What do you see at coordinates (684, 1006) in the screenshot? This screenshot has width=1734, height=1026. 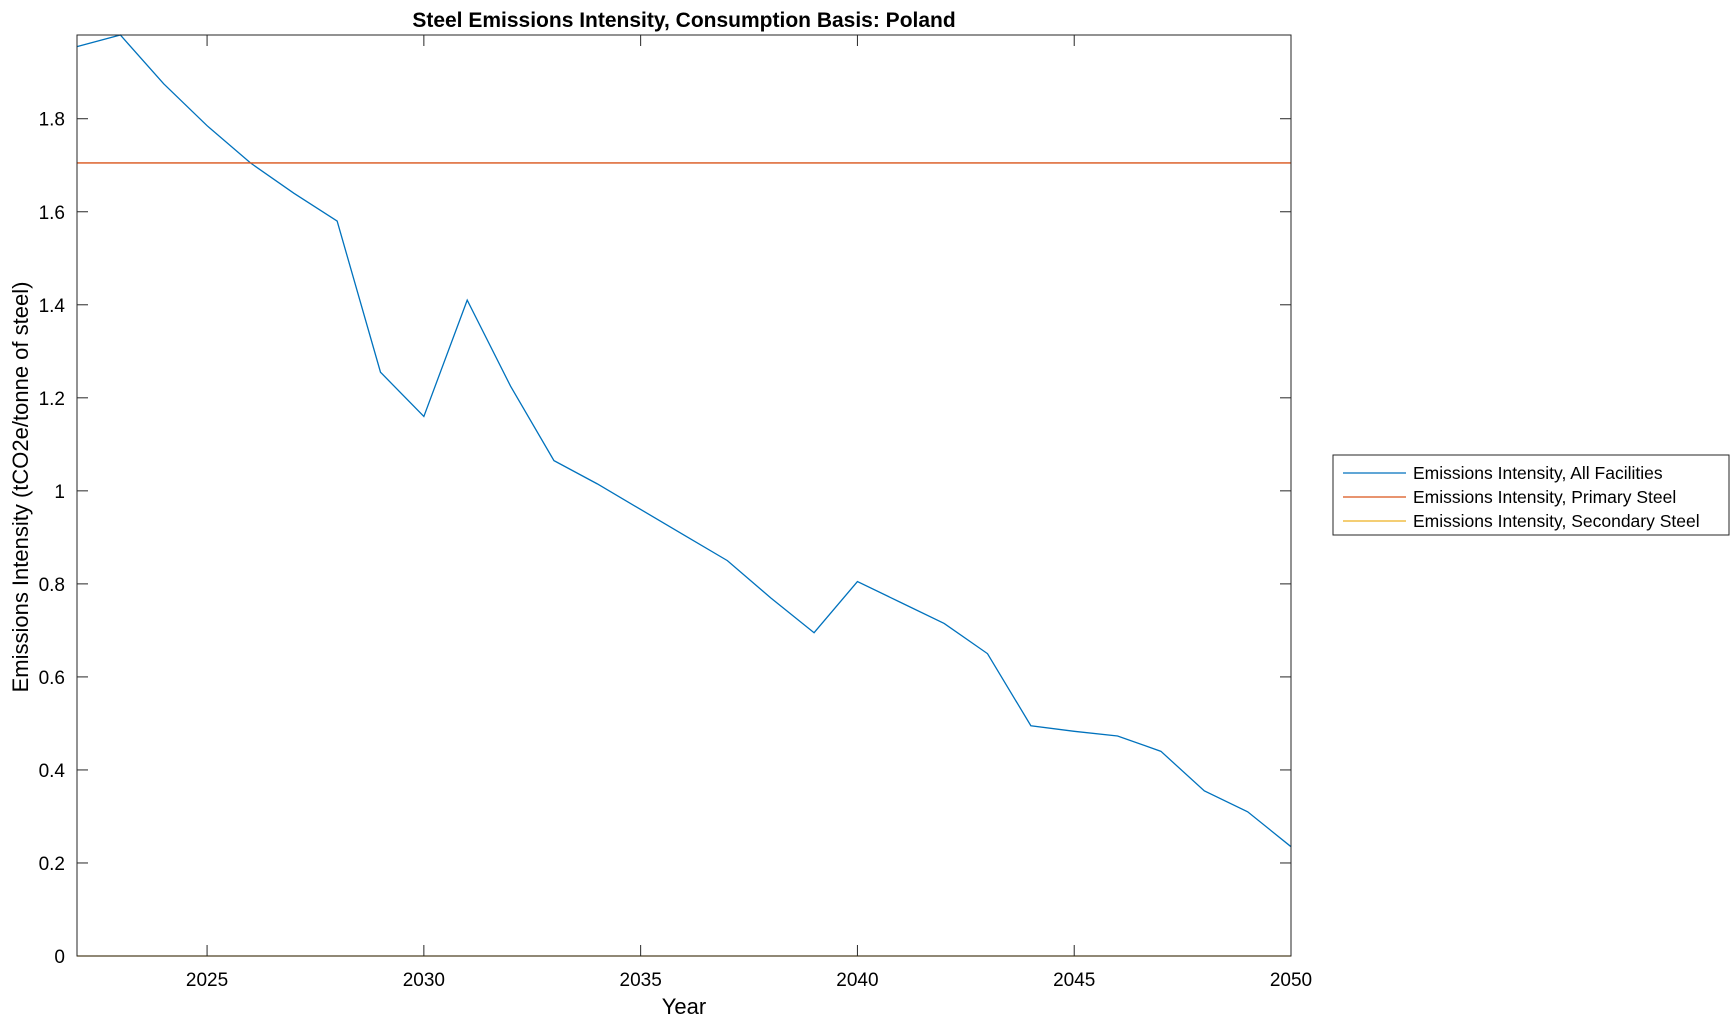 I see `x-axis-label: Year` at bounding box center [684, 1006].